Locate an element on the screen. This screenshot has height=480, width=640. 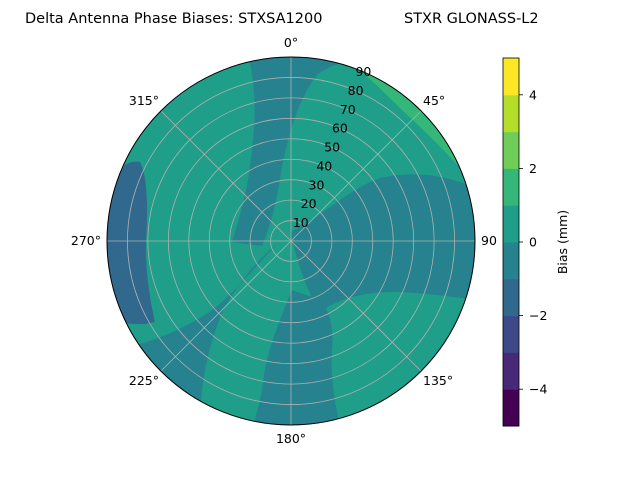
region-west-low is located at coordinates (131, 243).